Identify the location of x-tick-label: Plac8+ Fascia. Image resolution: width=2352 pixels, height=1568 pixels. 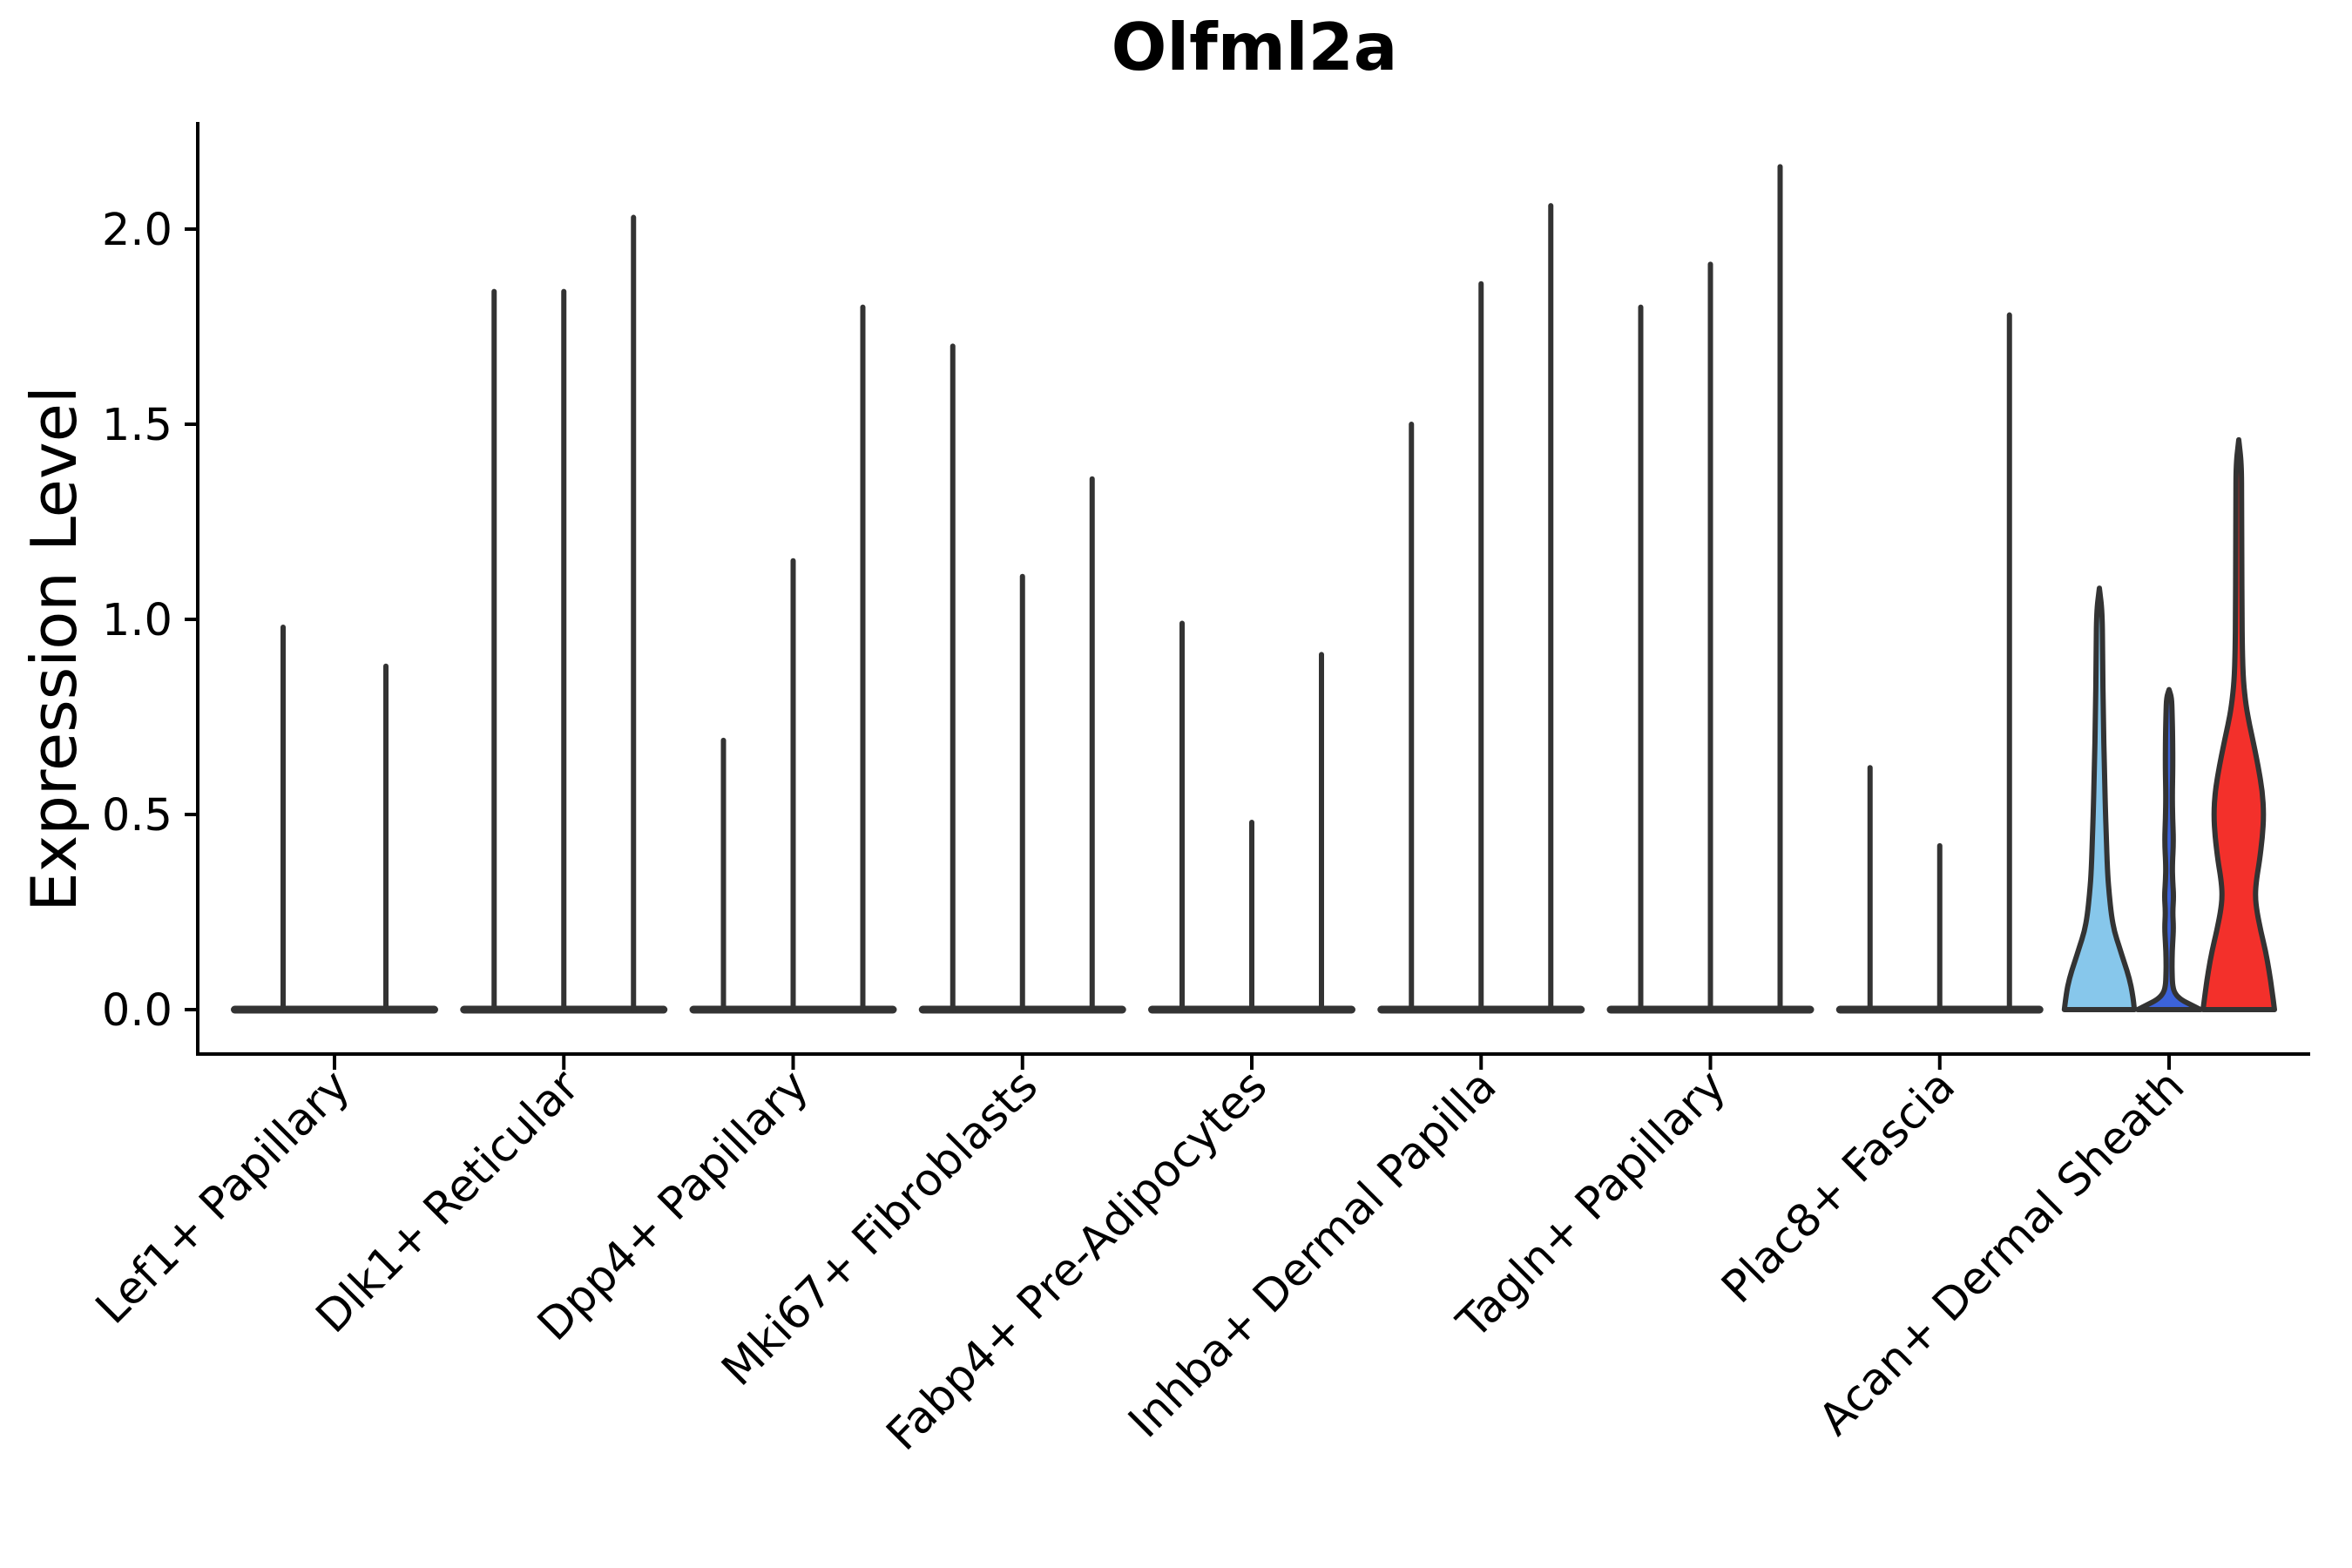
(1839, 1186).